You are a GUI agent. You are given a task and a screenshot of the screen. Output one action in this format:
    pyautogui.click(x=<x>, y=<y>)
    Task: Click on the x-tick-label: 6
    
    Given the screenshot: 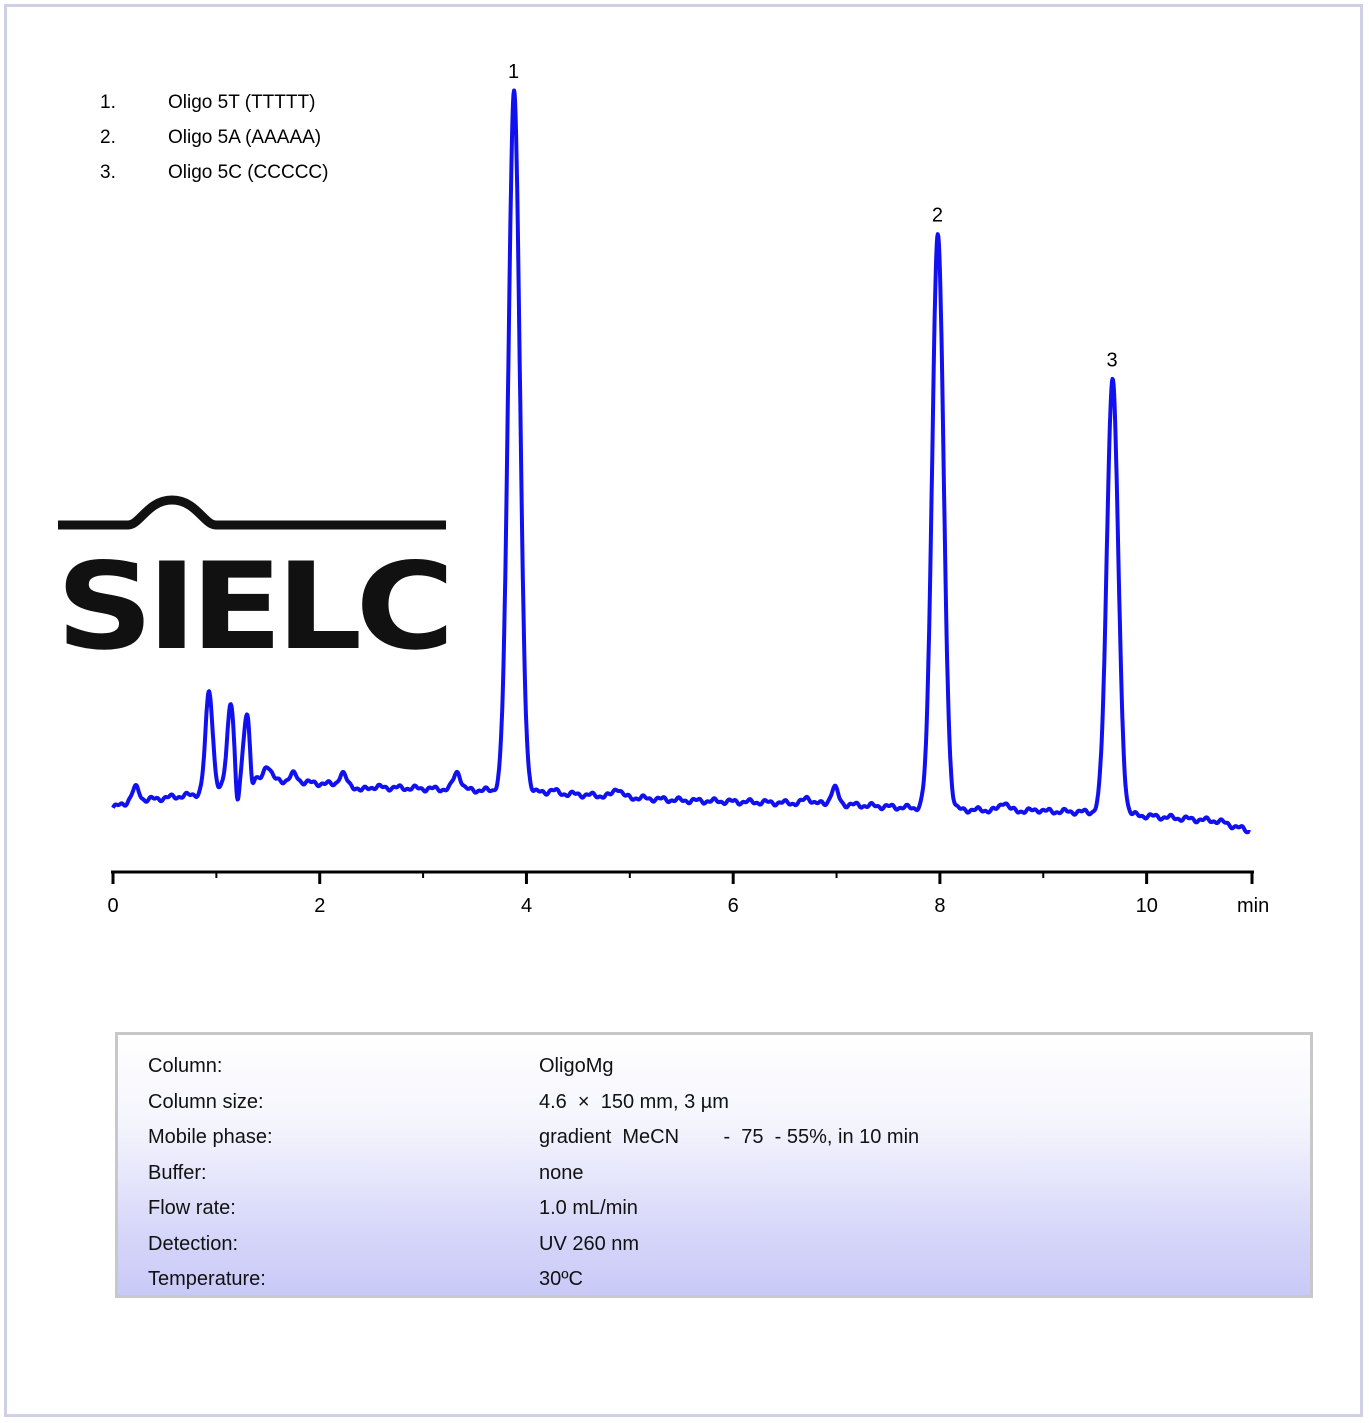 What is the action you would take?
    pyautogui.click(x=733, y=906)
    